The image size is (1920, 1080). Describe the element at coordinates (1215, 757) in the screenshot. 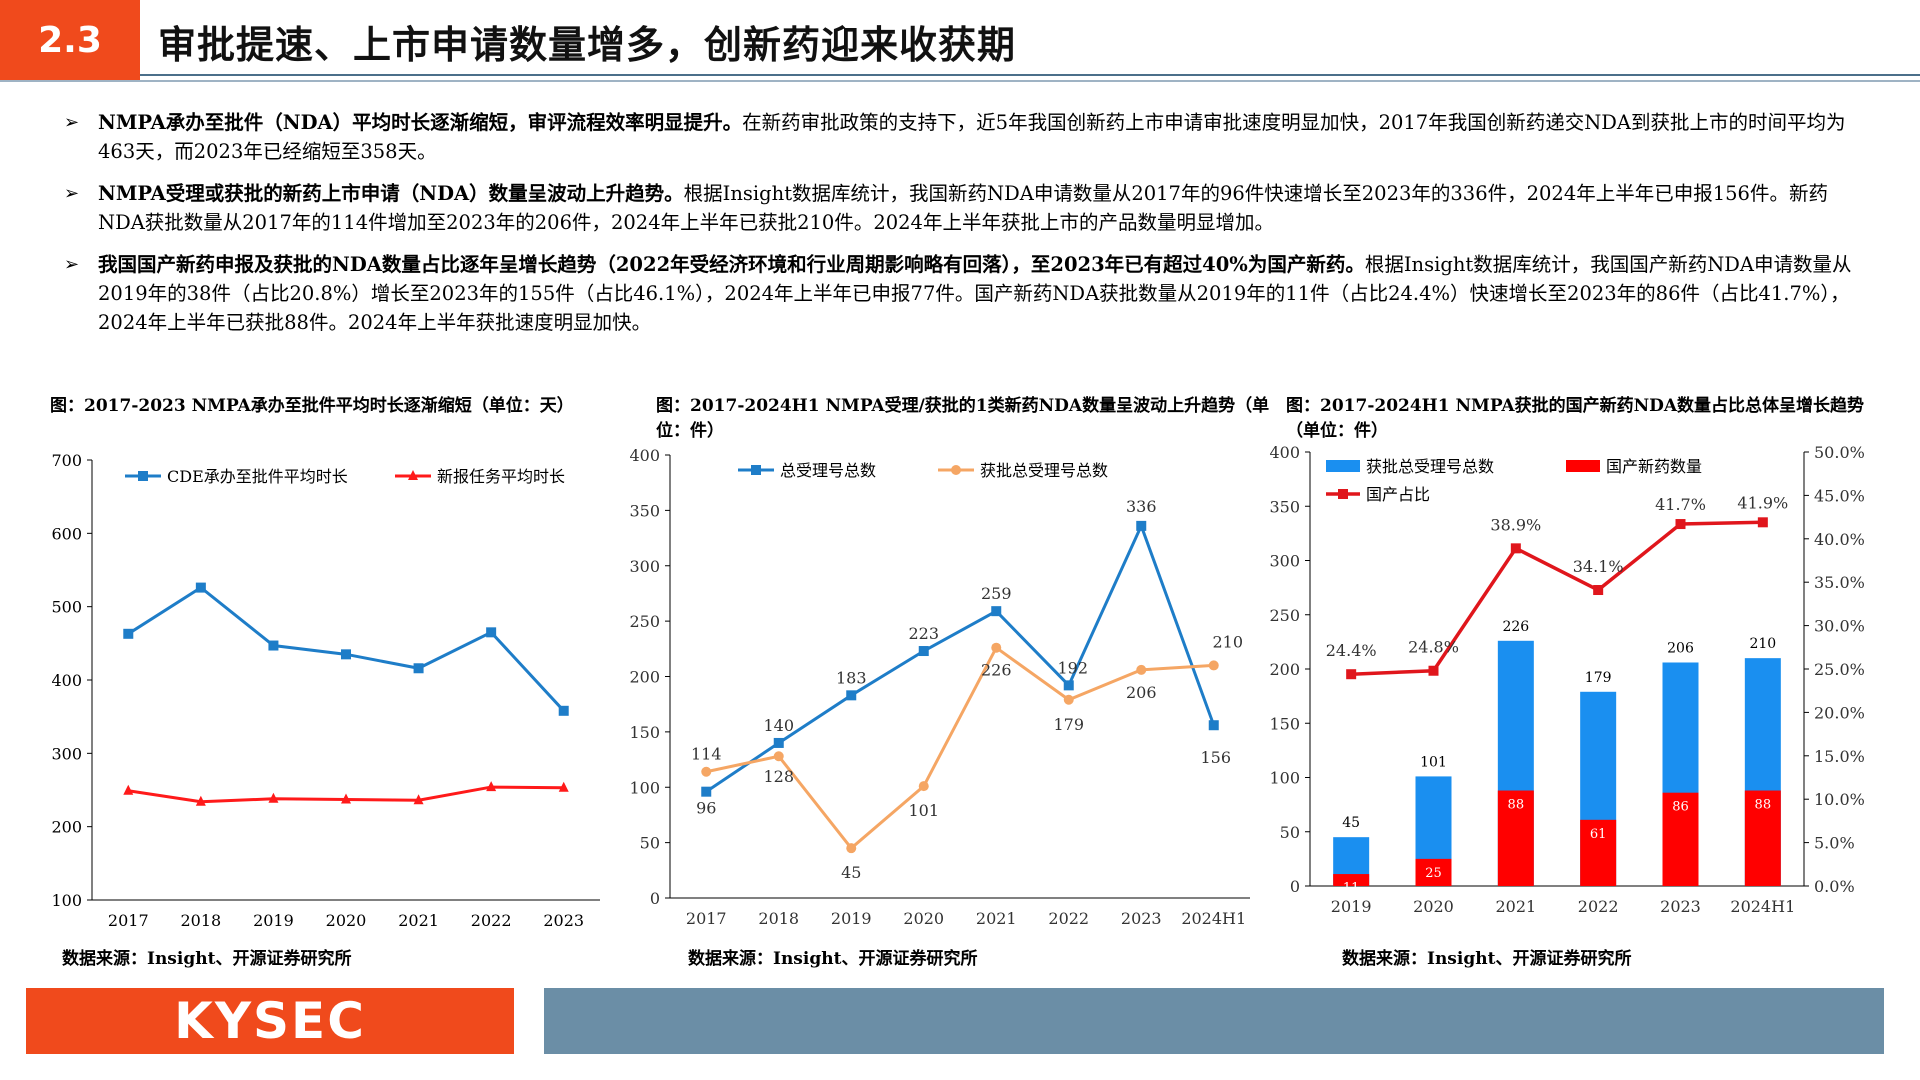

I see `data-label: 156` at that location.